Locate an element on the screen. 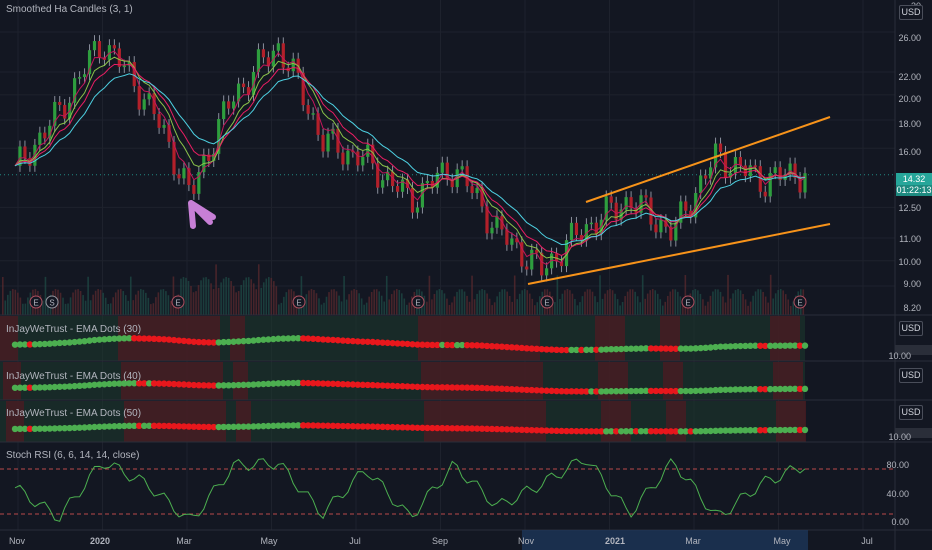 Image resolution: width=932 pixels, height=550 pixels. time-axis: Nov 2020 Mar May Jul Sep Nov 2021 Mar May Jul is located at coordinates (441, 541).